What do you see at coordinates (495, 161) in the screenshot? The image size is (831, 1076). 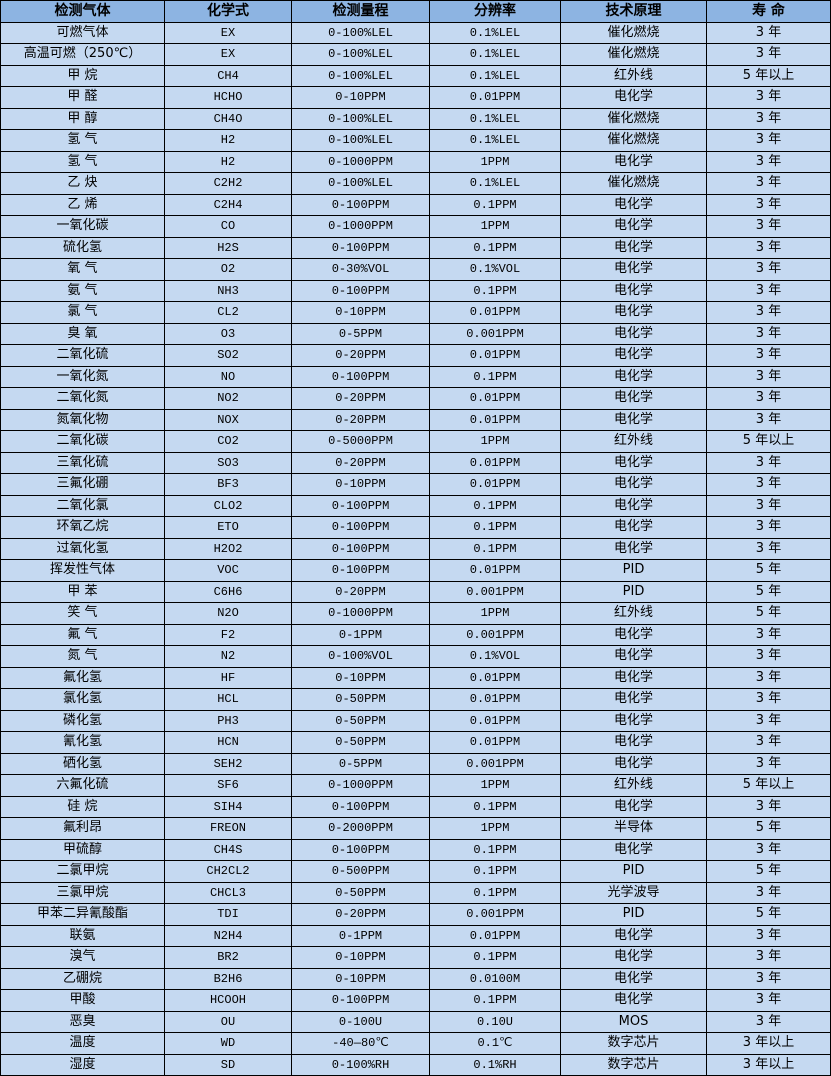 I see `cell-resolution: 1PPM` at bounding box center [495, 161].